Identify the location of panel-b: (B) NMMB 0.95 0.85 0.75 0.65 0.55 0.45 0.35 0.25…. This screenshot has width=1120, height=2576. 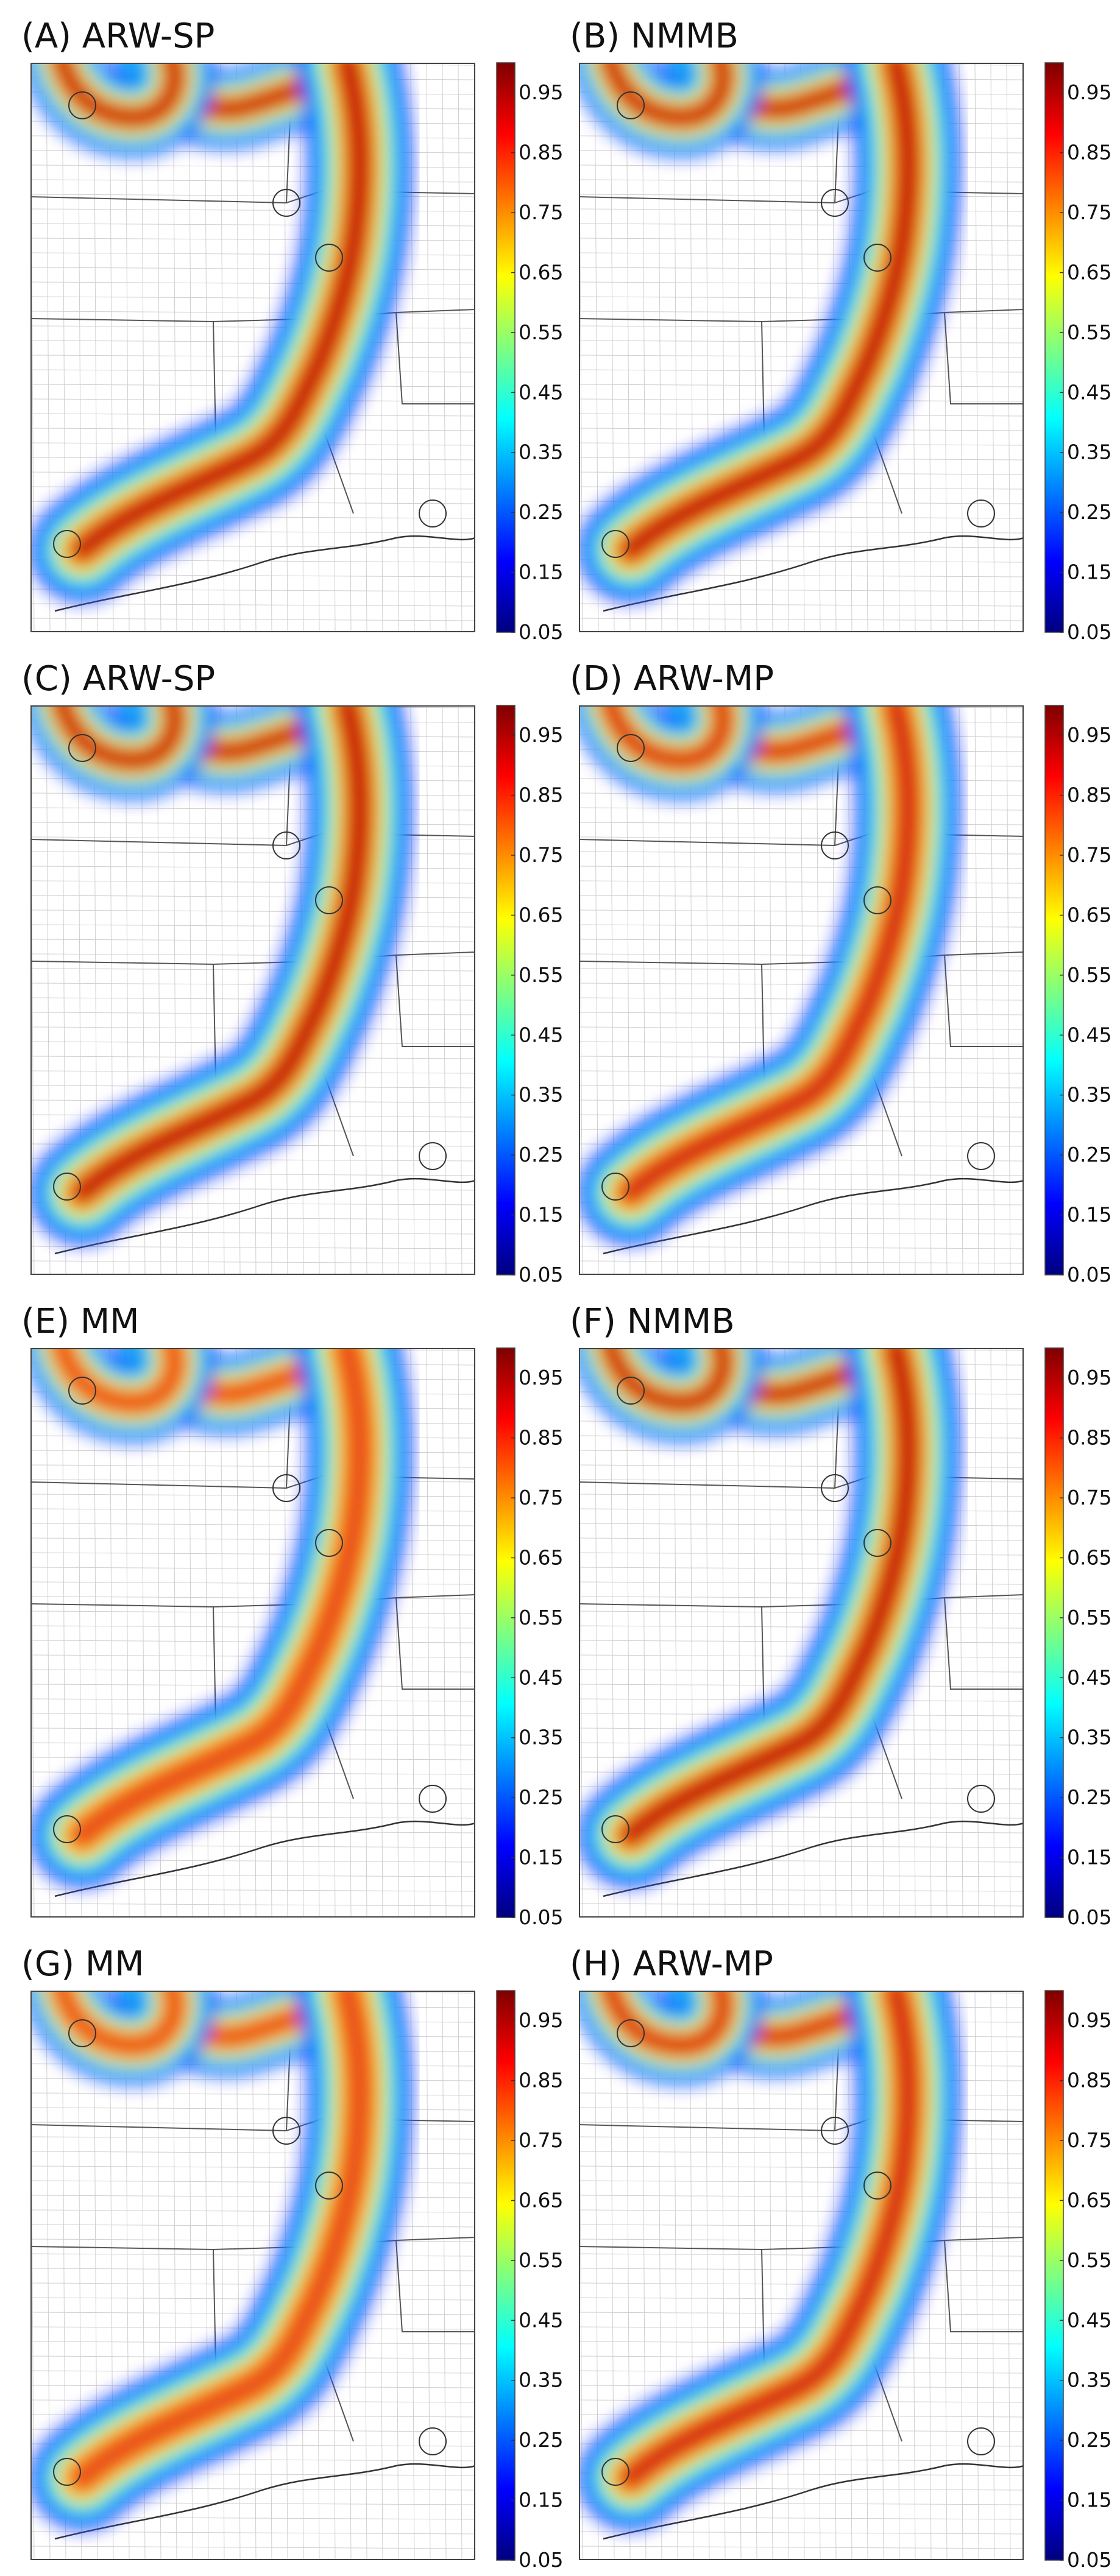
(834, 326).